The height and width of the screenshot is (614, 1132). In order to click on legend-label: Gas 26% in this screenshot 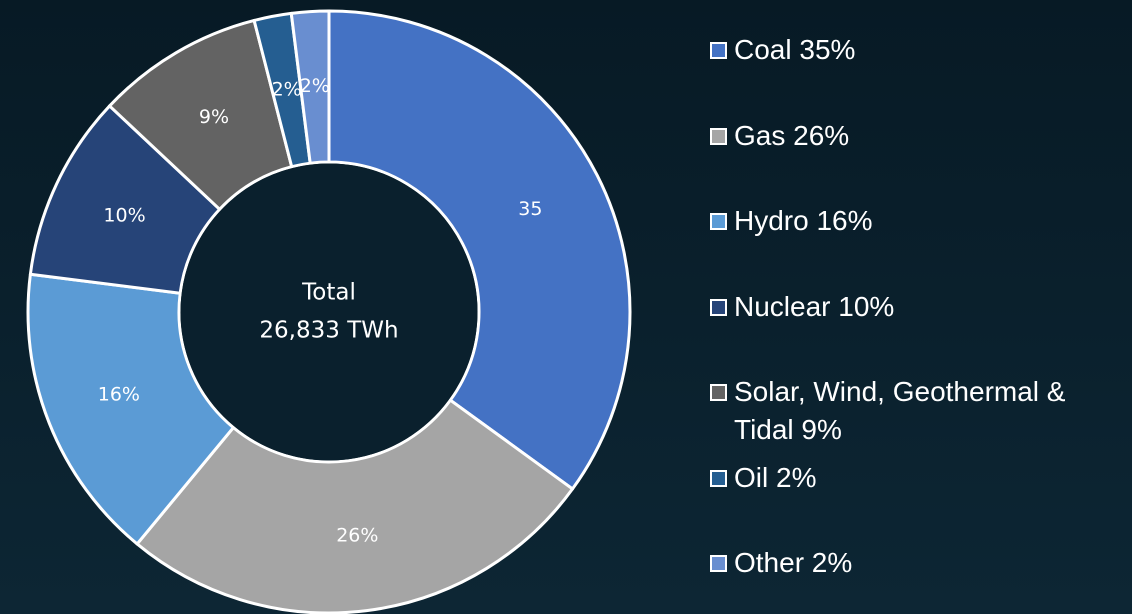, I will do `click(792, 135)`.